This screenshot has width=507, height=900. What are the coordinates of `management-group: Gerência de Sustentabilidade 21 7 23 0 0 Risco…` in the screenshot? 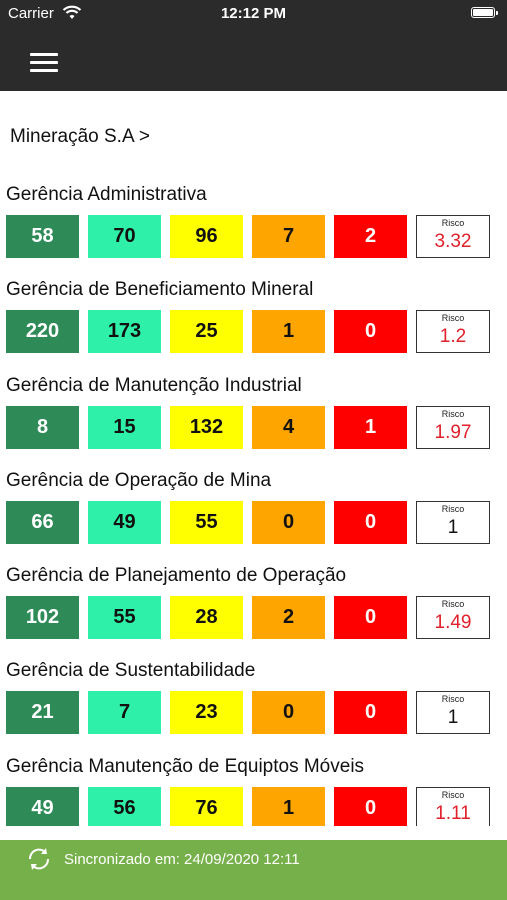 It's located at (253, 703).